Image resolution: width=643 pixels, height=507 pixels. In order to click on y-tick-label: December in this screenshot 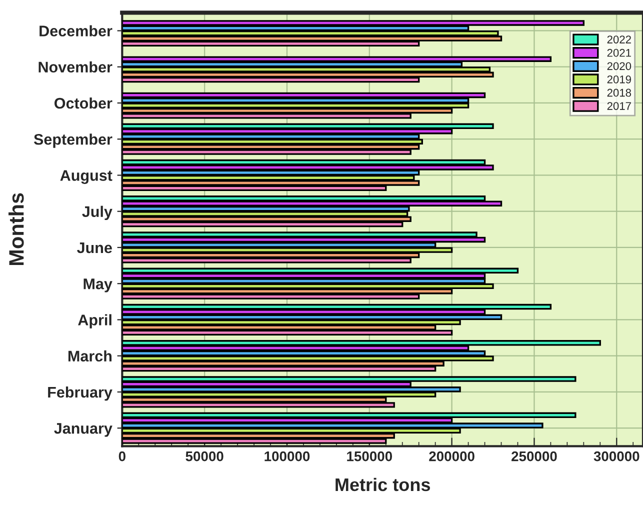, I will do `click(76, 30)`.